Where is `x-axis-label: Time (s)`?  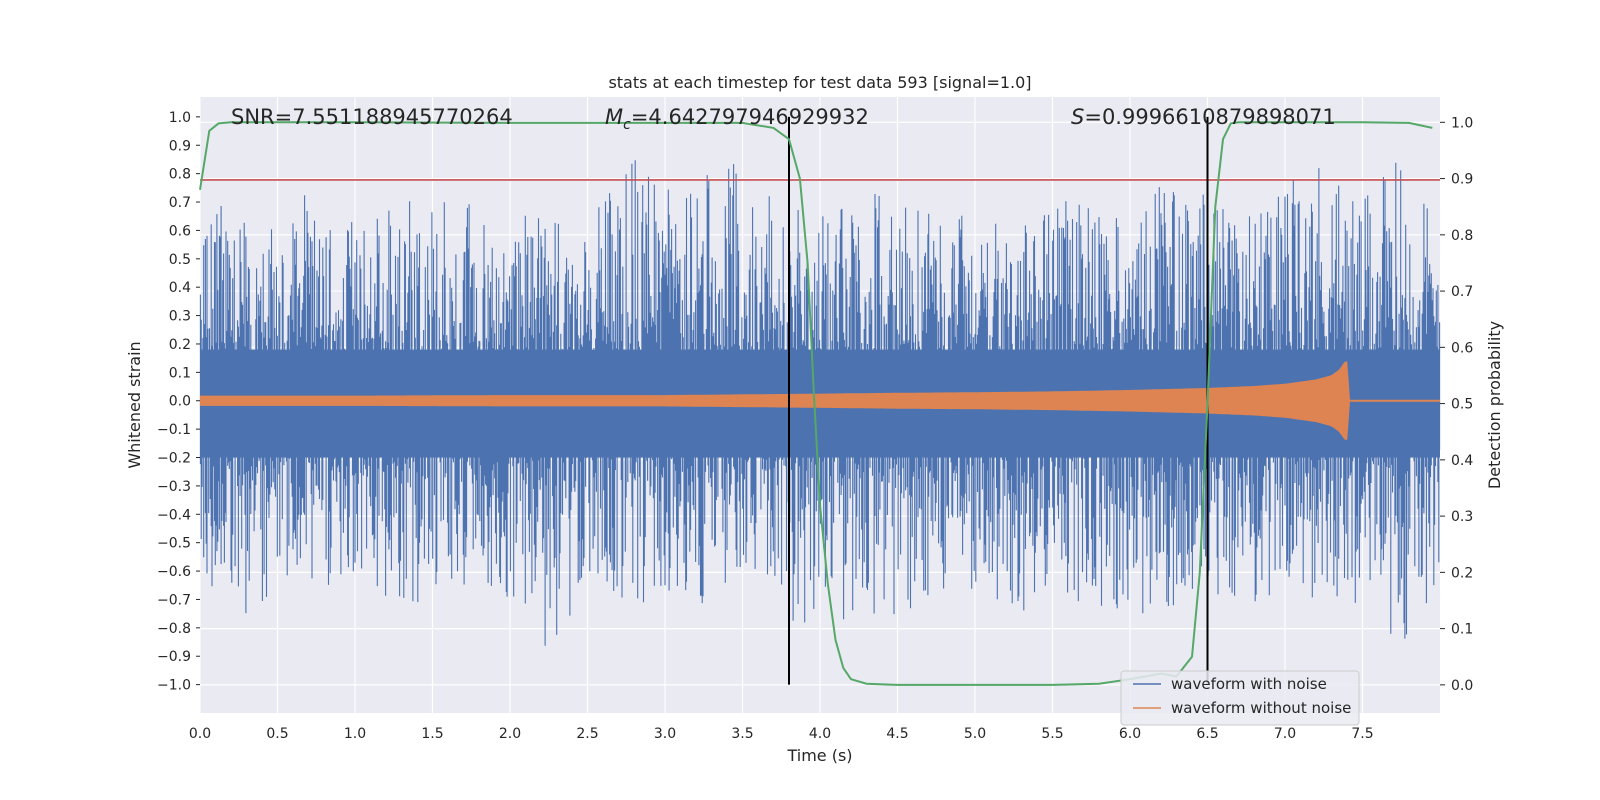
x-axis-label: Time (s) is located at coordinates (819, 755).